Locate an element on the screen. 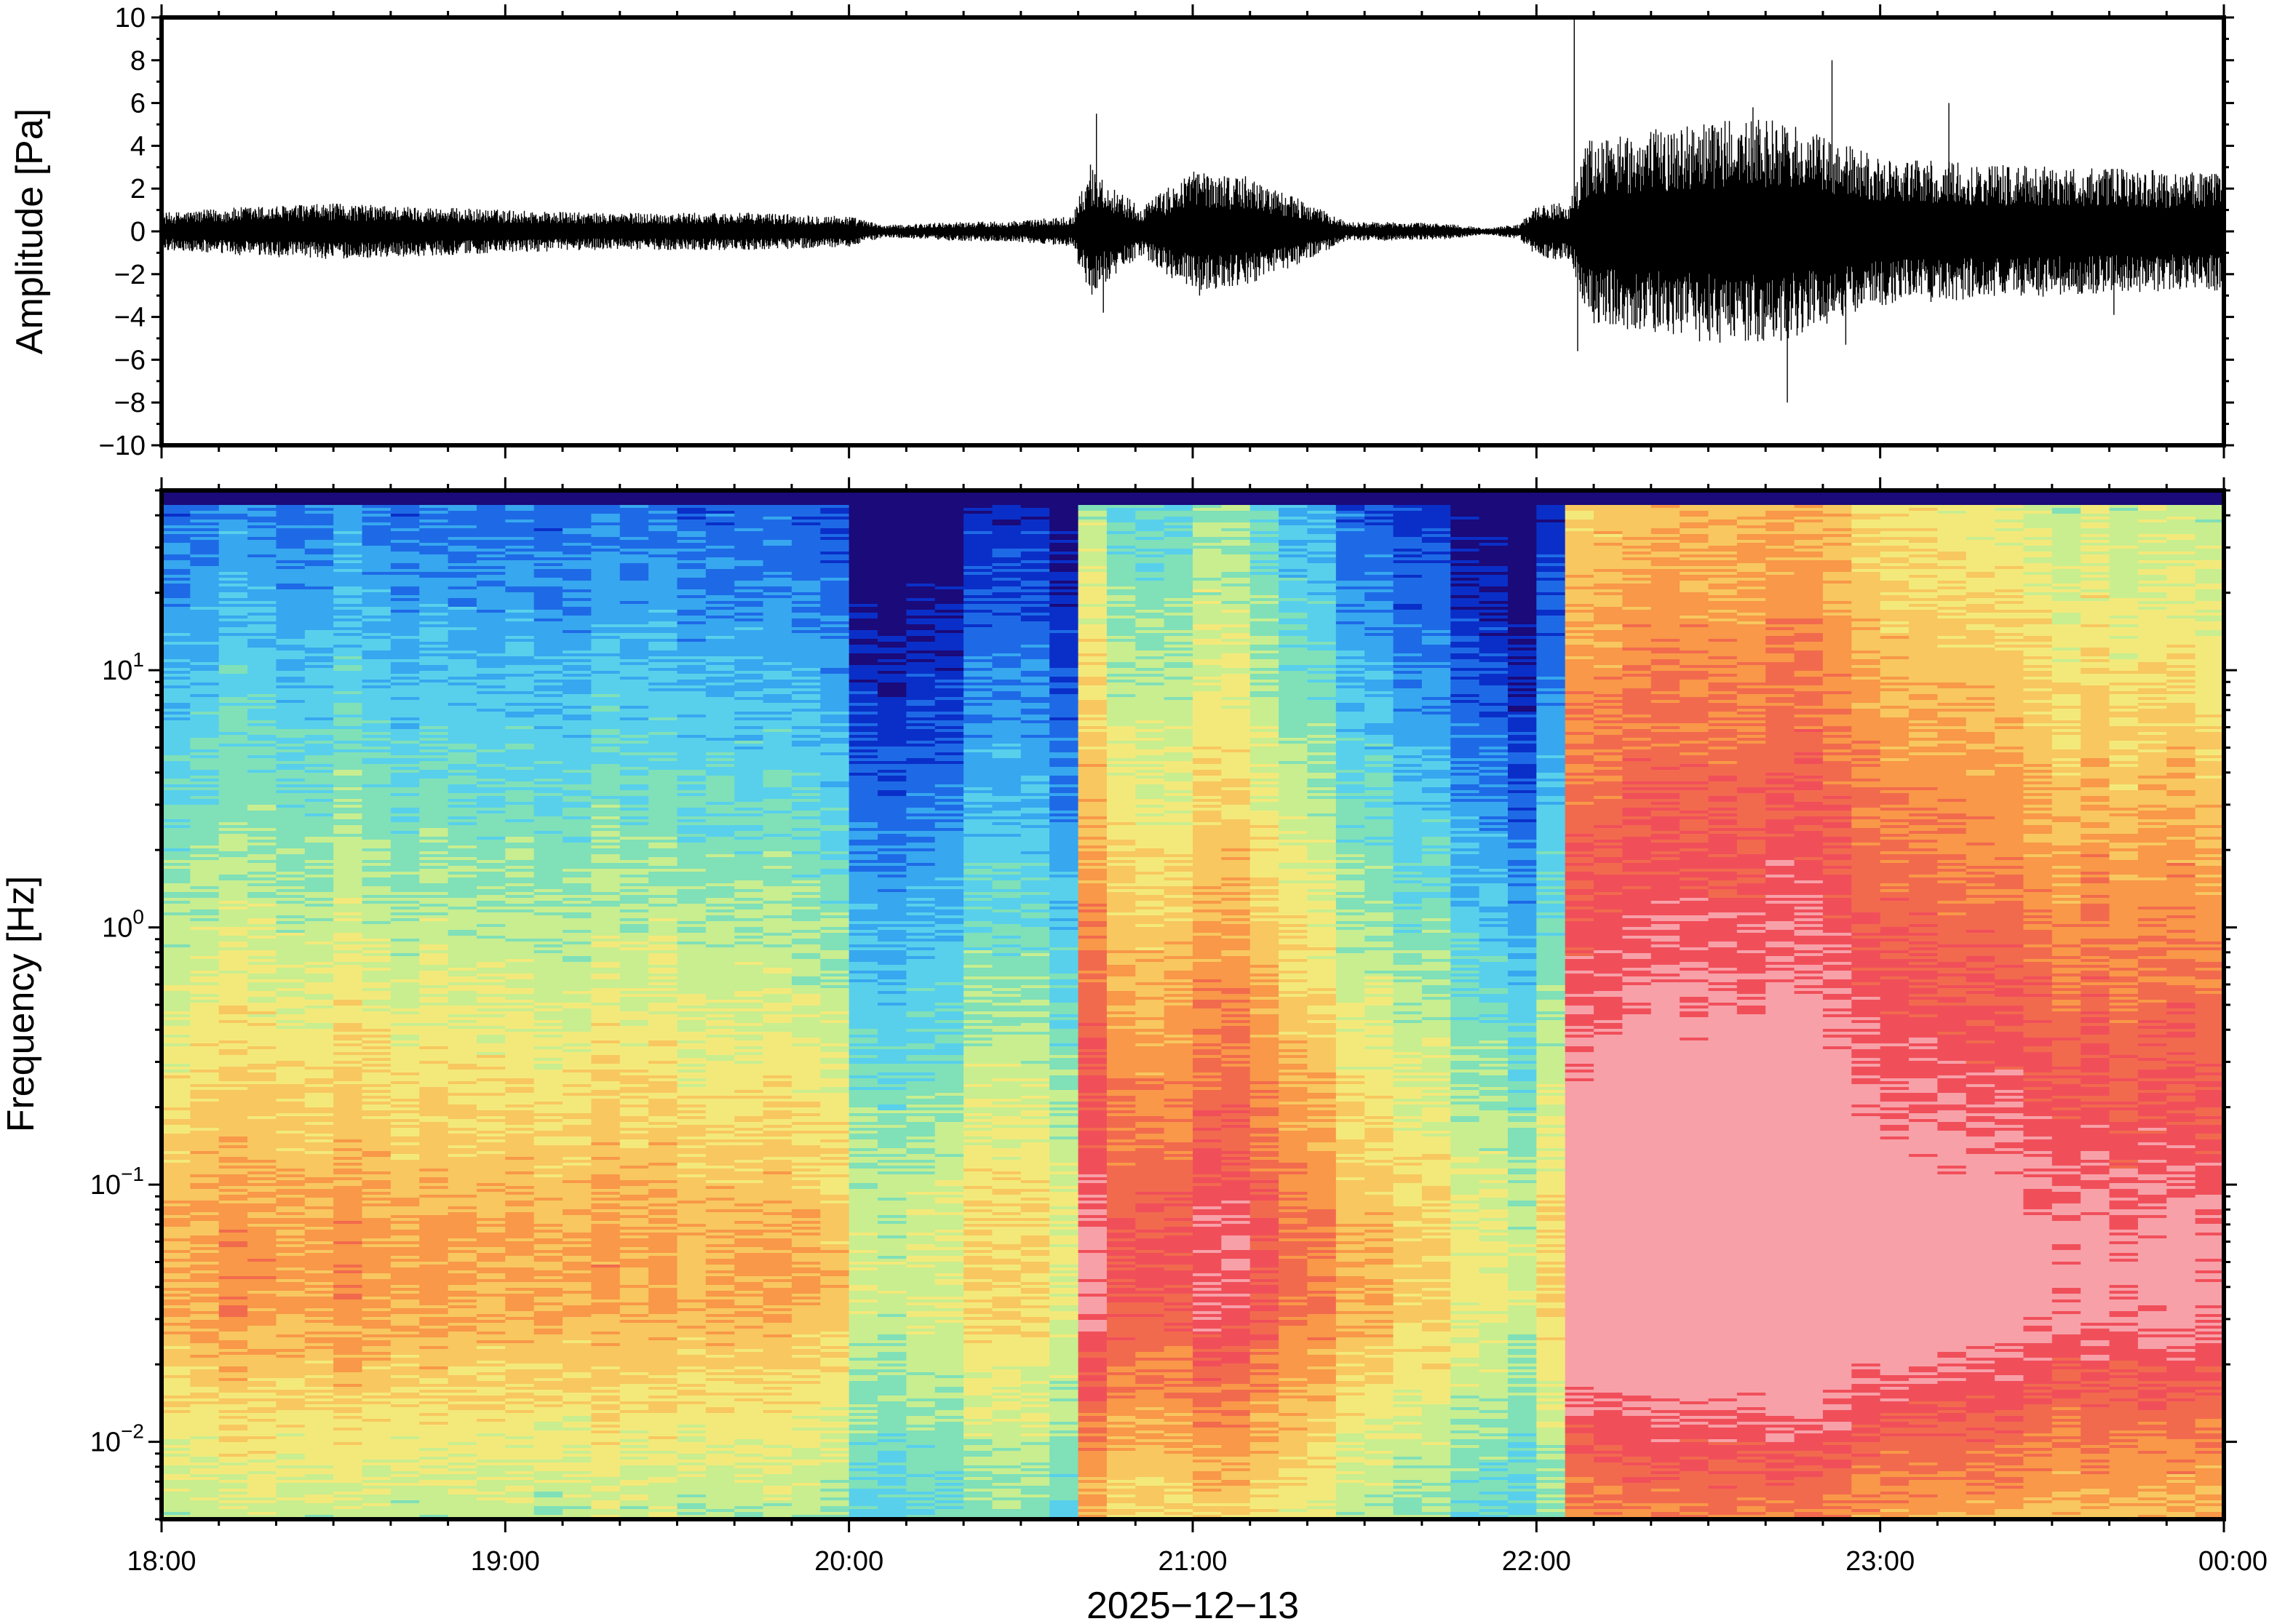 Image resolution: width=2269 pixels, height=1624 pixels. waveform-y-tick-label: 6 is located at coordinates (138, 104).